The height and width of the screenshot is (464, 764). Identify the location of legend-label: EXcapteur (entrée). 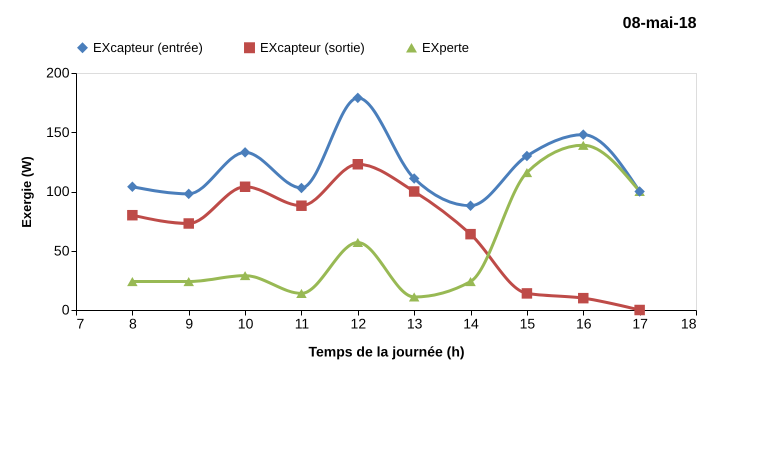
(148, 47).